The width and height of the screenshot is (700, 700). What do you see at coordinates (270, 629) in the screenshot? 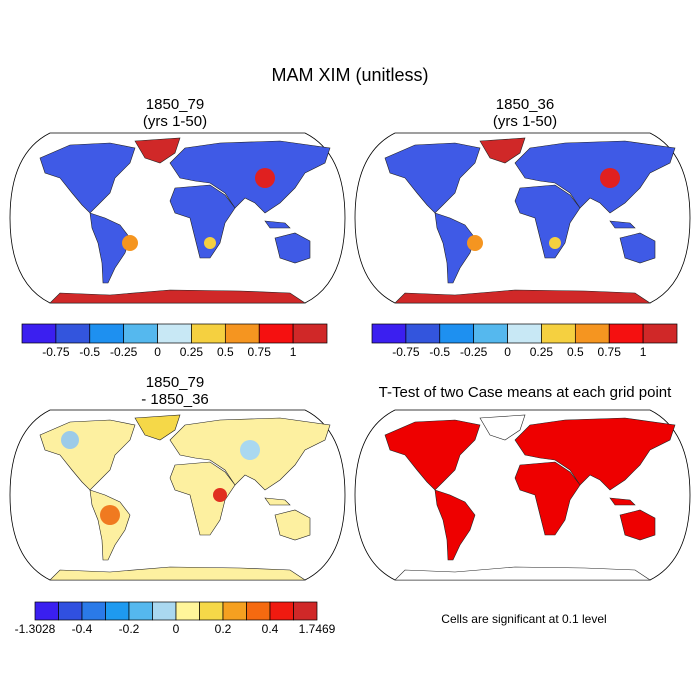
I see `colorbar-label: 0.4` at bounding box center [270, 629].